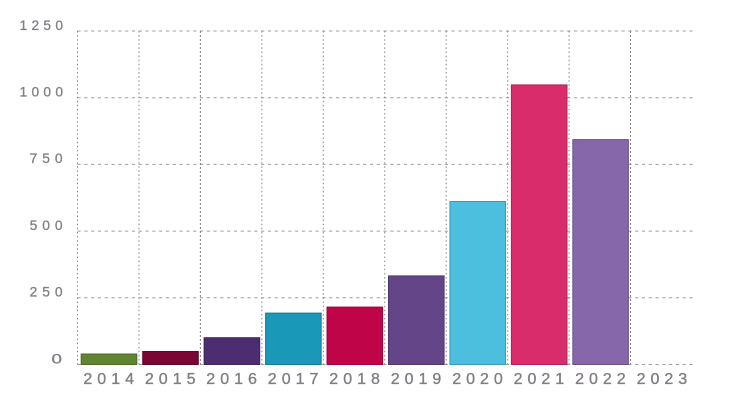 The width and height of the screenshot is (738, 411). Describe the element at coordinates (57, 358) in the screenshot. I see `svg-text: 0` at that location.